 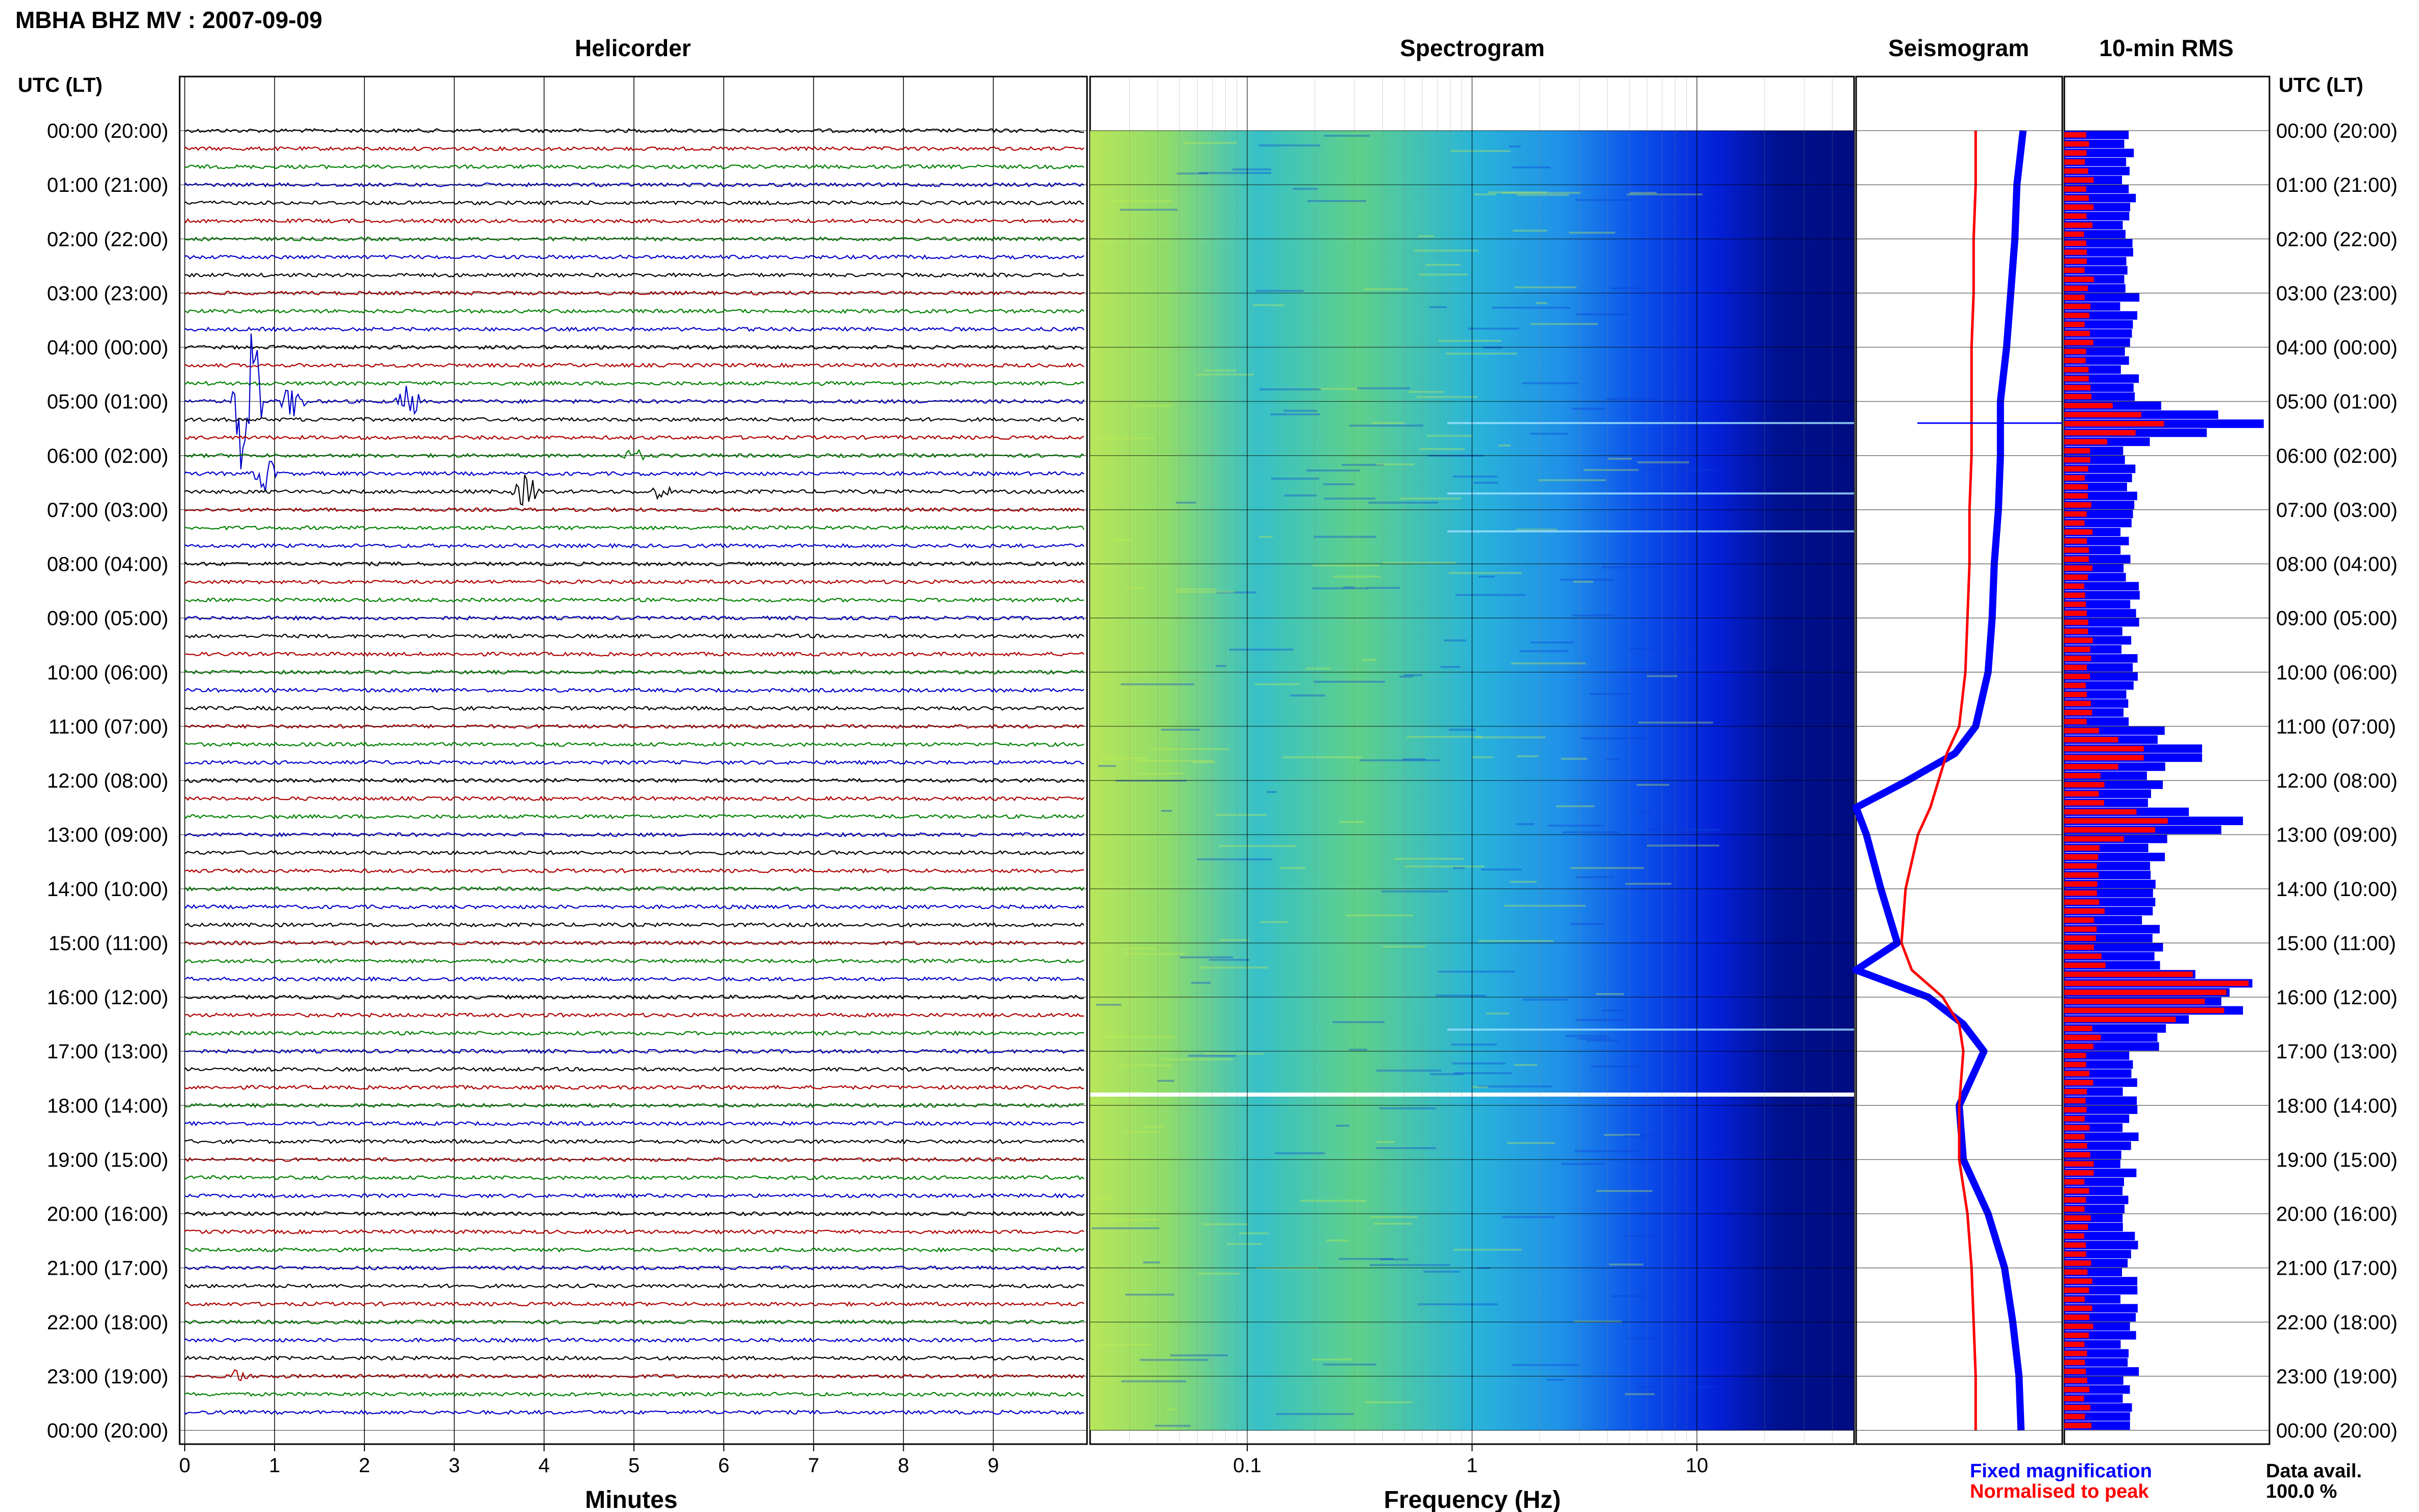 I want to click on minute-tick-label: 5, so click(x=633, y=1465).